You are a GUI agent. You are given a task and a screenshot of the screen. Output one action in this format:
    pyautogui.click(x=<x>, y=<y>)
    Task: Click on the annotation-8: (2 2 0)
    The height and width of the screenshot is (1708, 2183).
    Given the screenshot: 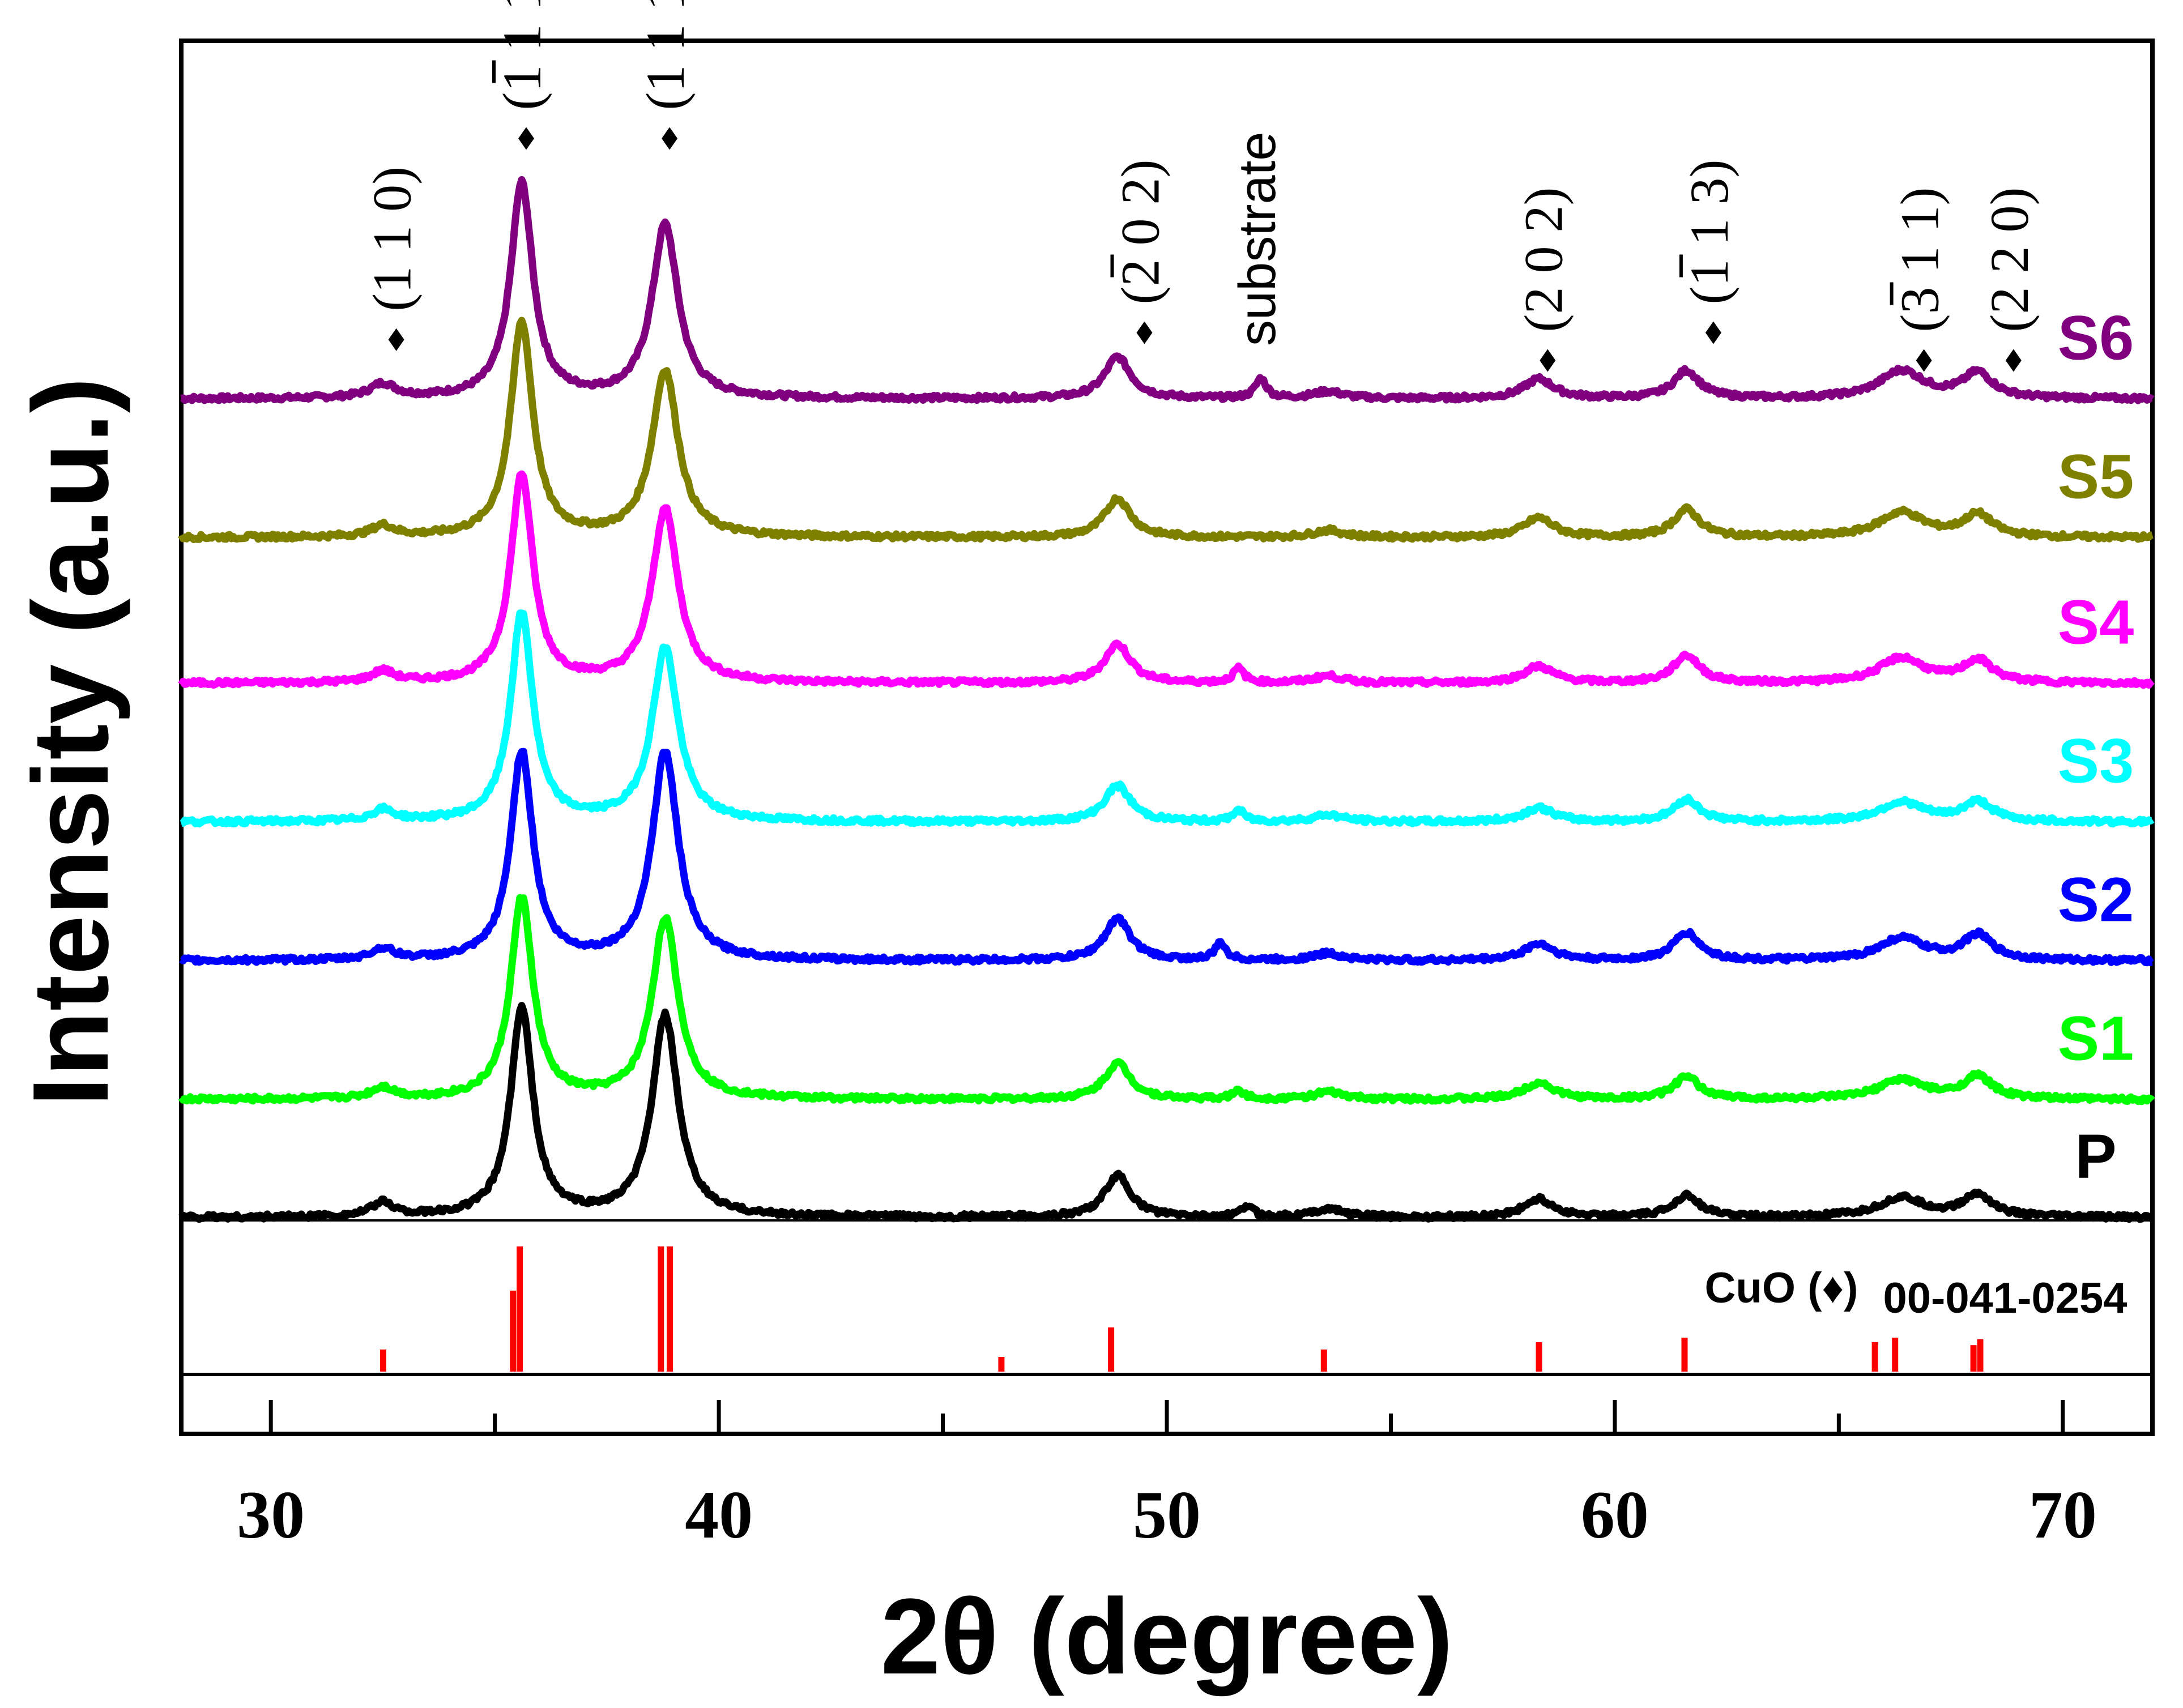 What is the action you would take?
    pyautogui.click(x=2009, y=259)
    